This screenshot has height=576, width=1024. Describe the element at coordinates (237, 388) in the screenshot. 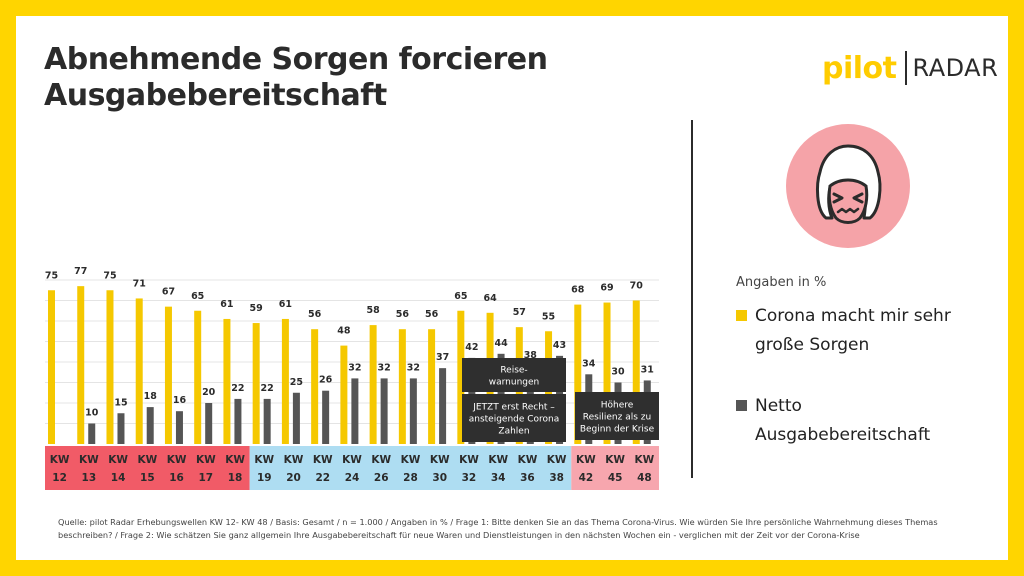

I see `value-label-ausgabe: 22` at that location.